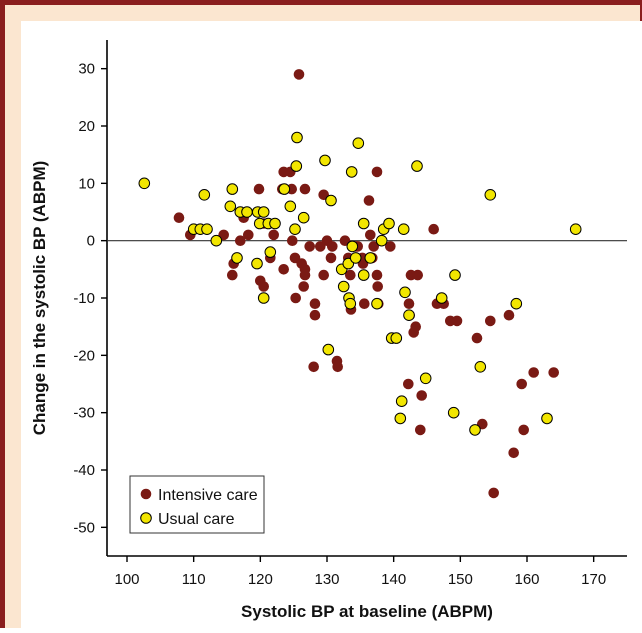 Image resolution: width=642 pixels, height=633 pixels. I want to click on legend-marker-intensive-care, so click(146, 494).